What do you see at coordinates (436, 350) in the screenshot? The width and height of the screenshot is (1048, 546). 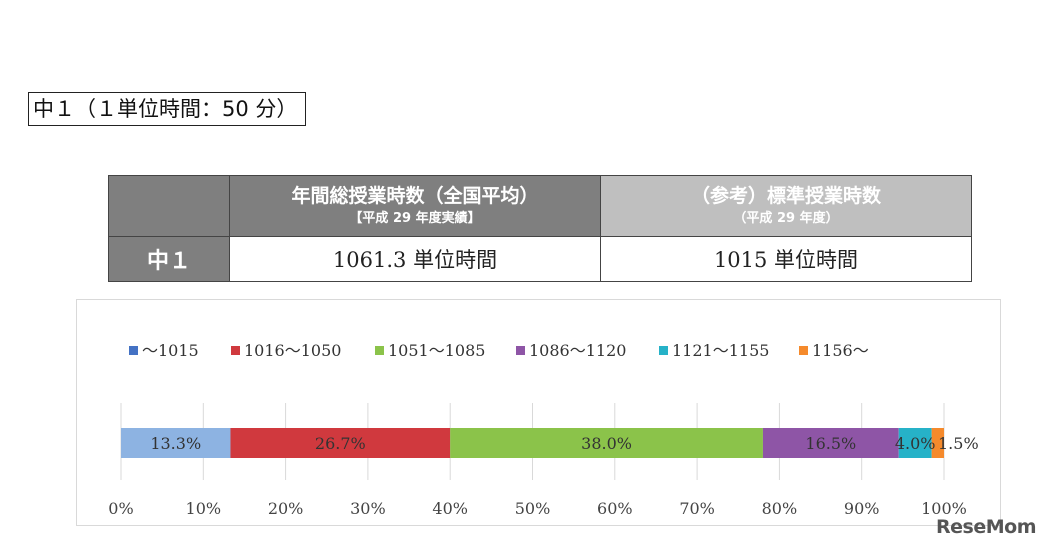 I see `legend-label: 1051～1085` at bounding box center [436, 350].